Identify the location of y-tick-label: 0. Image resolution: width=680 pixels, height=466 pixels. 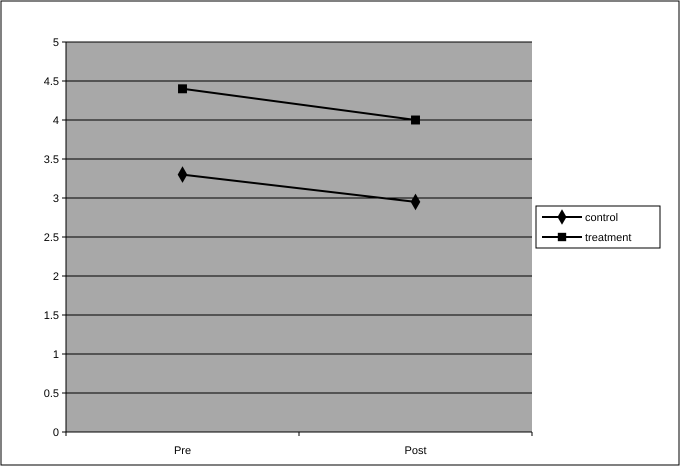
(55, 432).